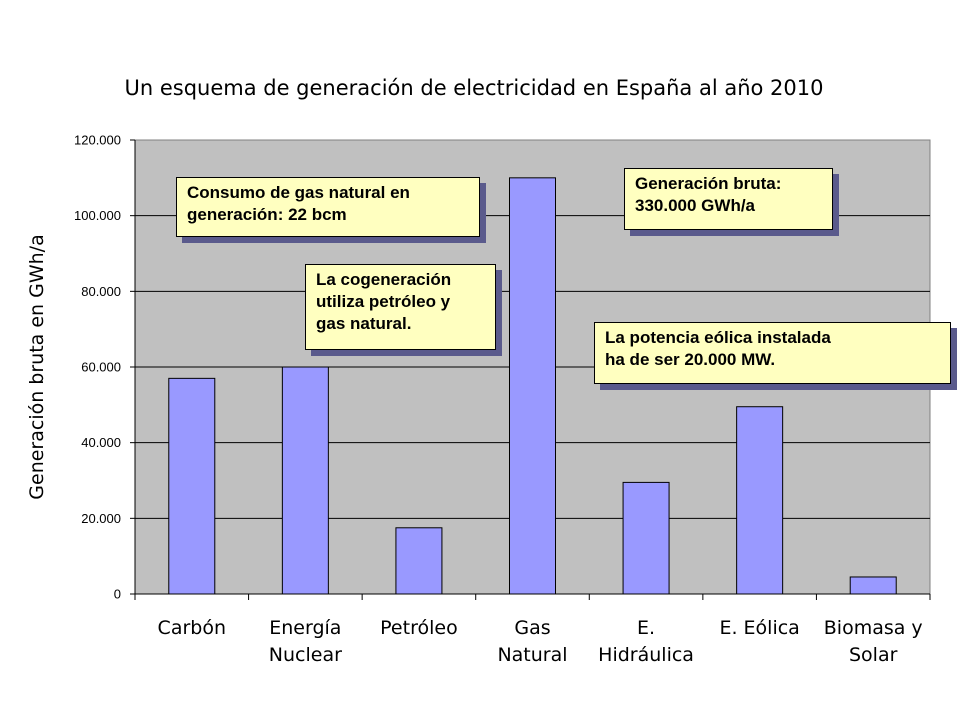 Image resolution: width=960 pixels, height=720 pixels. What do you see at coordinates (873, 641) in the screenshot?
I see `x-tick-label: Biomasa y Solar` at bounding box center [873, 641].